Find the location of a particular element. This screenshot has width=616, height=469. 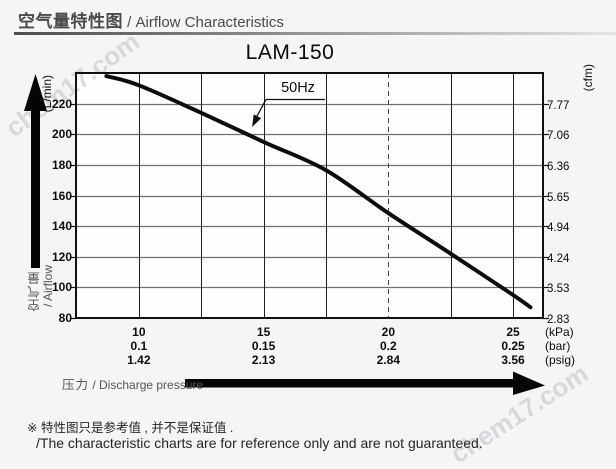

y-axis-unit-right-label: (cfm) is located at coordinates (588, 78).